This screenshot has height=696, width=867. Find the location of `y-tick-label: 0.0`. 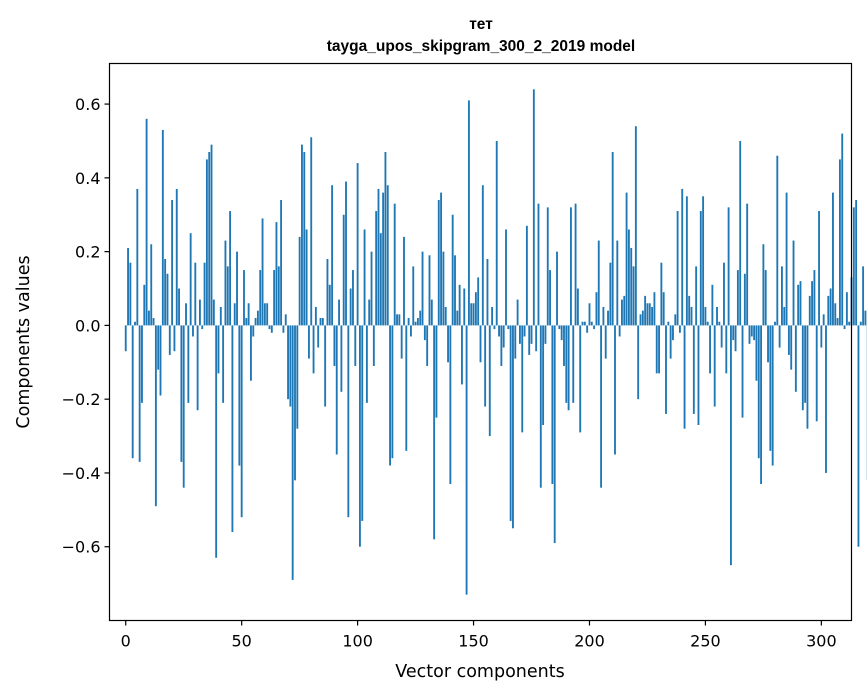

y-tick-label: 0.0 is located at coordinates (87, 325).